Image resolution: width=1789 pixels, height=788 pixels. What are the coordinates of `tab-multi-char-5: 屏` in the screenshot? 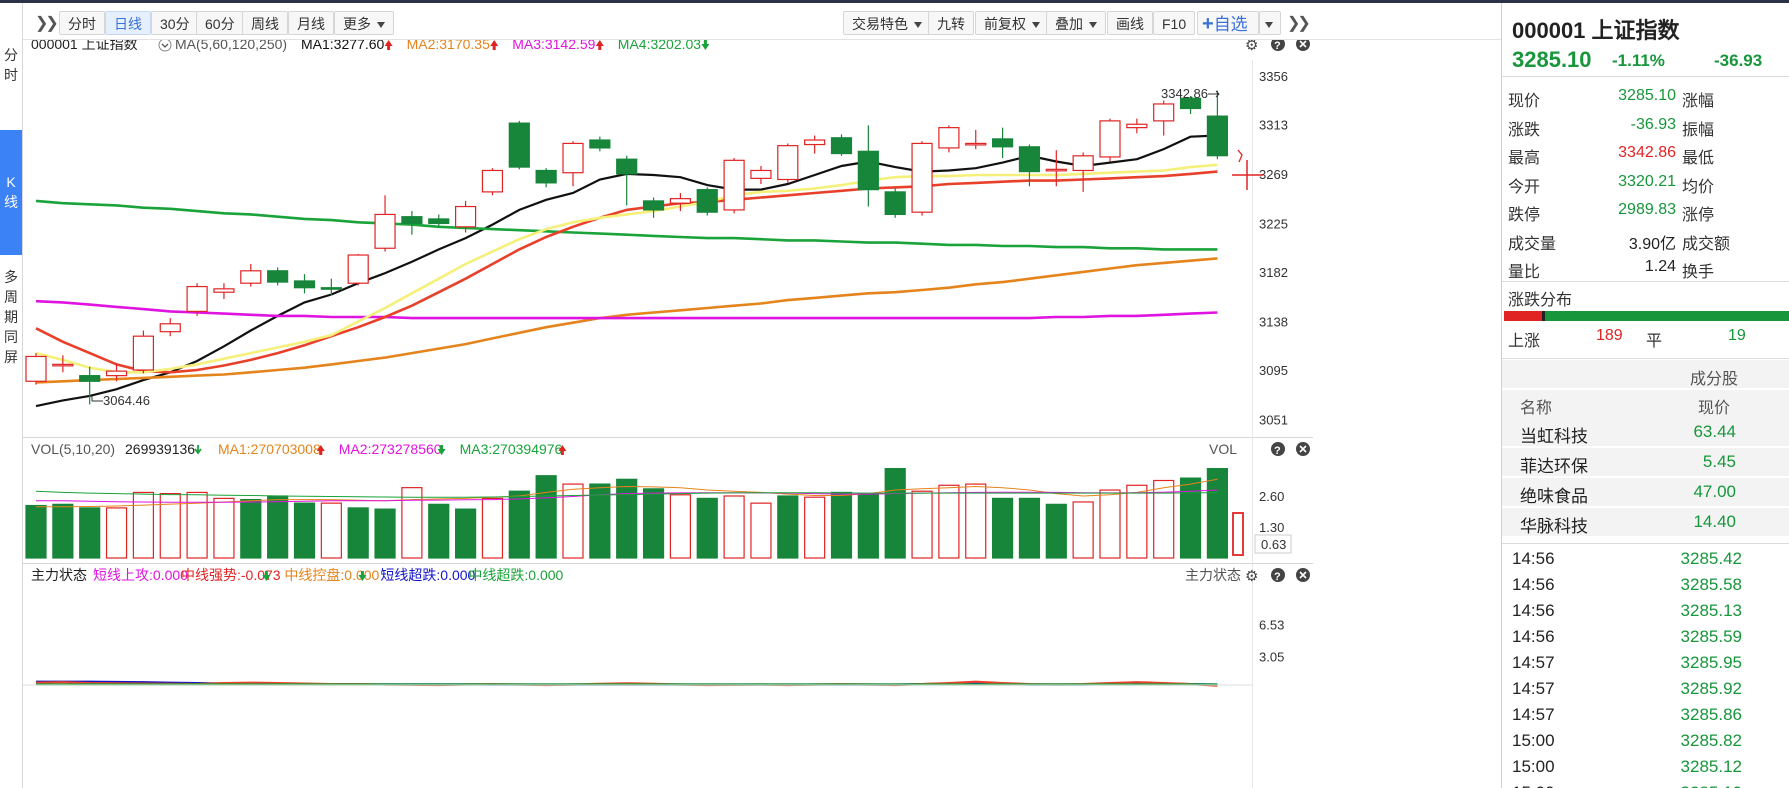 It's located at (11, 357).